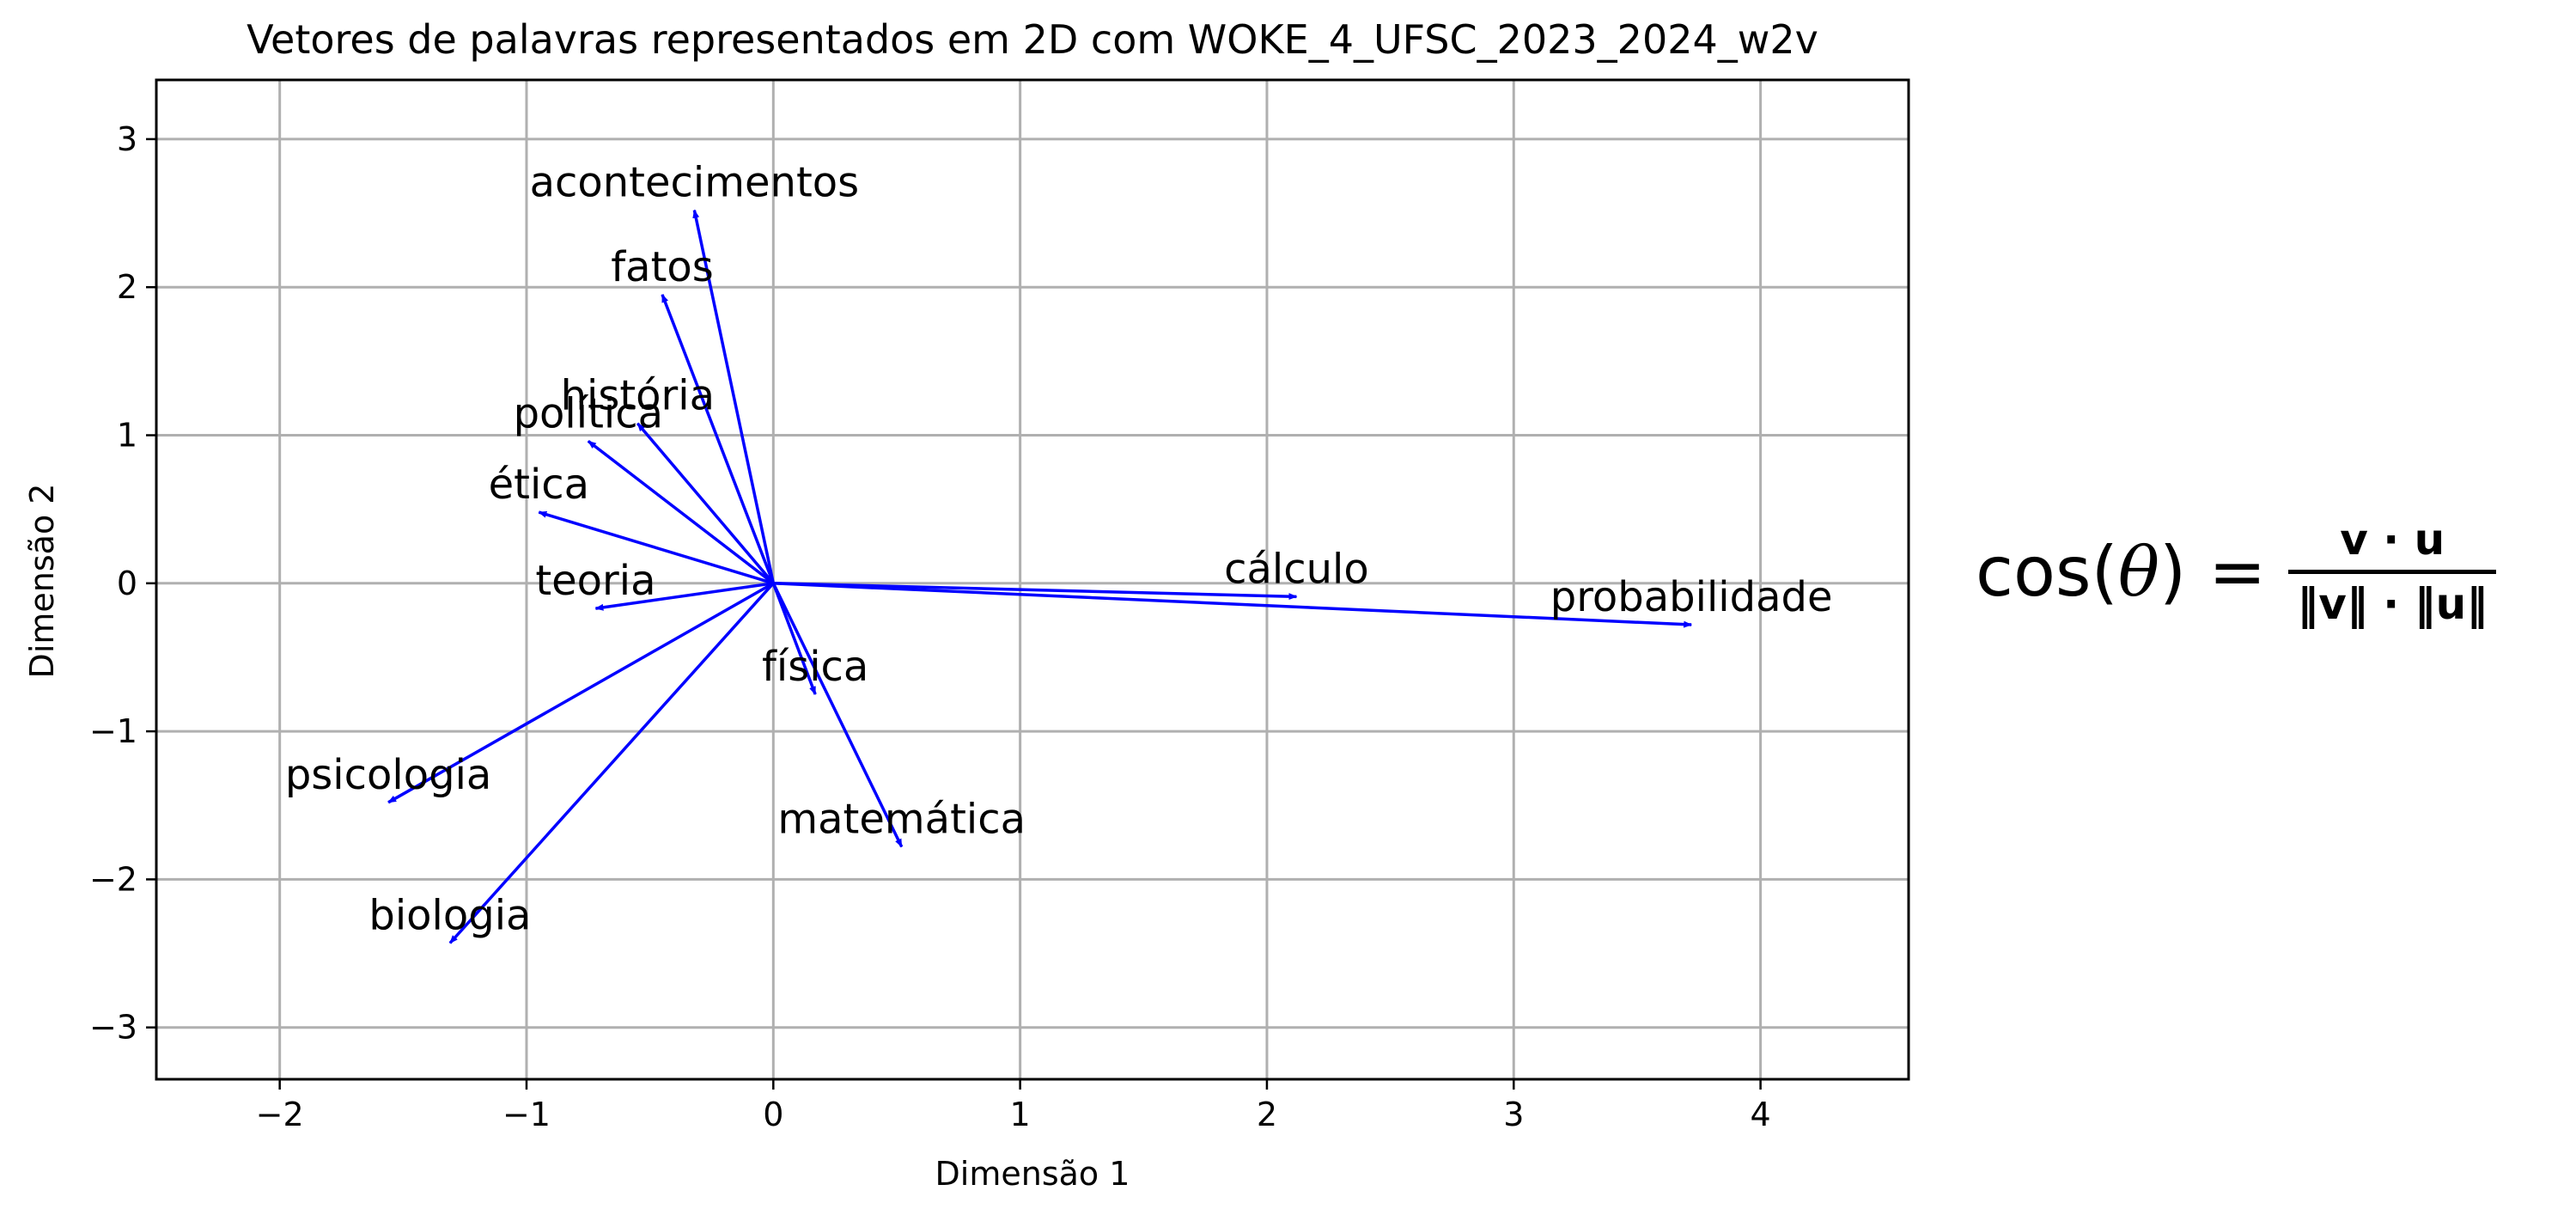  I want to click on x-tick-label: 3, so click(1513, 1114).